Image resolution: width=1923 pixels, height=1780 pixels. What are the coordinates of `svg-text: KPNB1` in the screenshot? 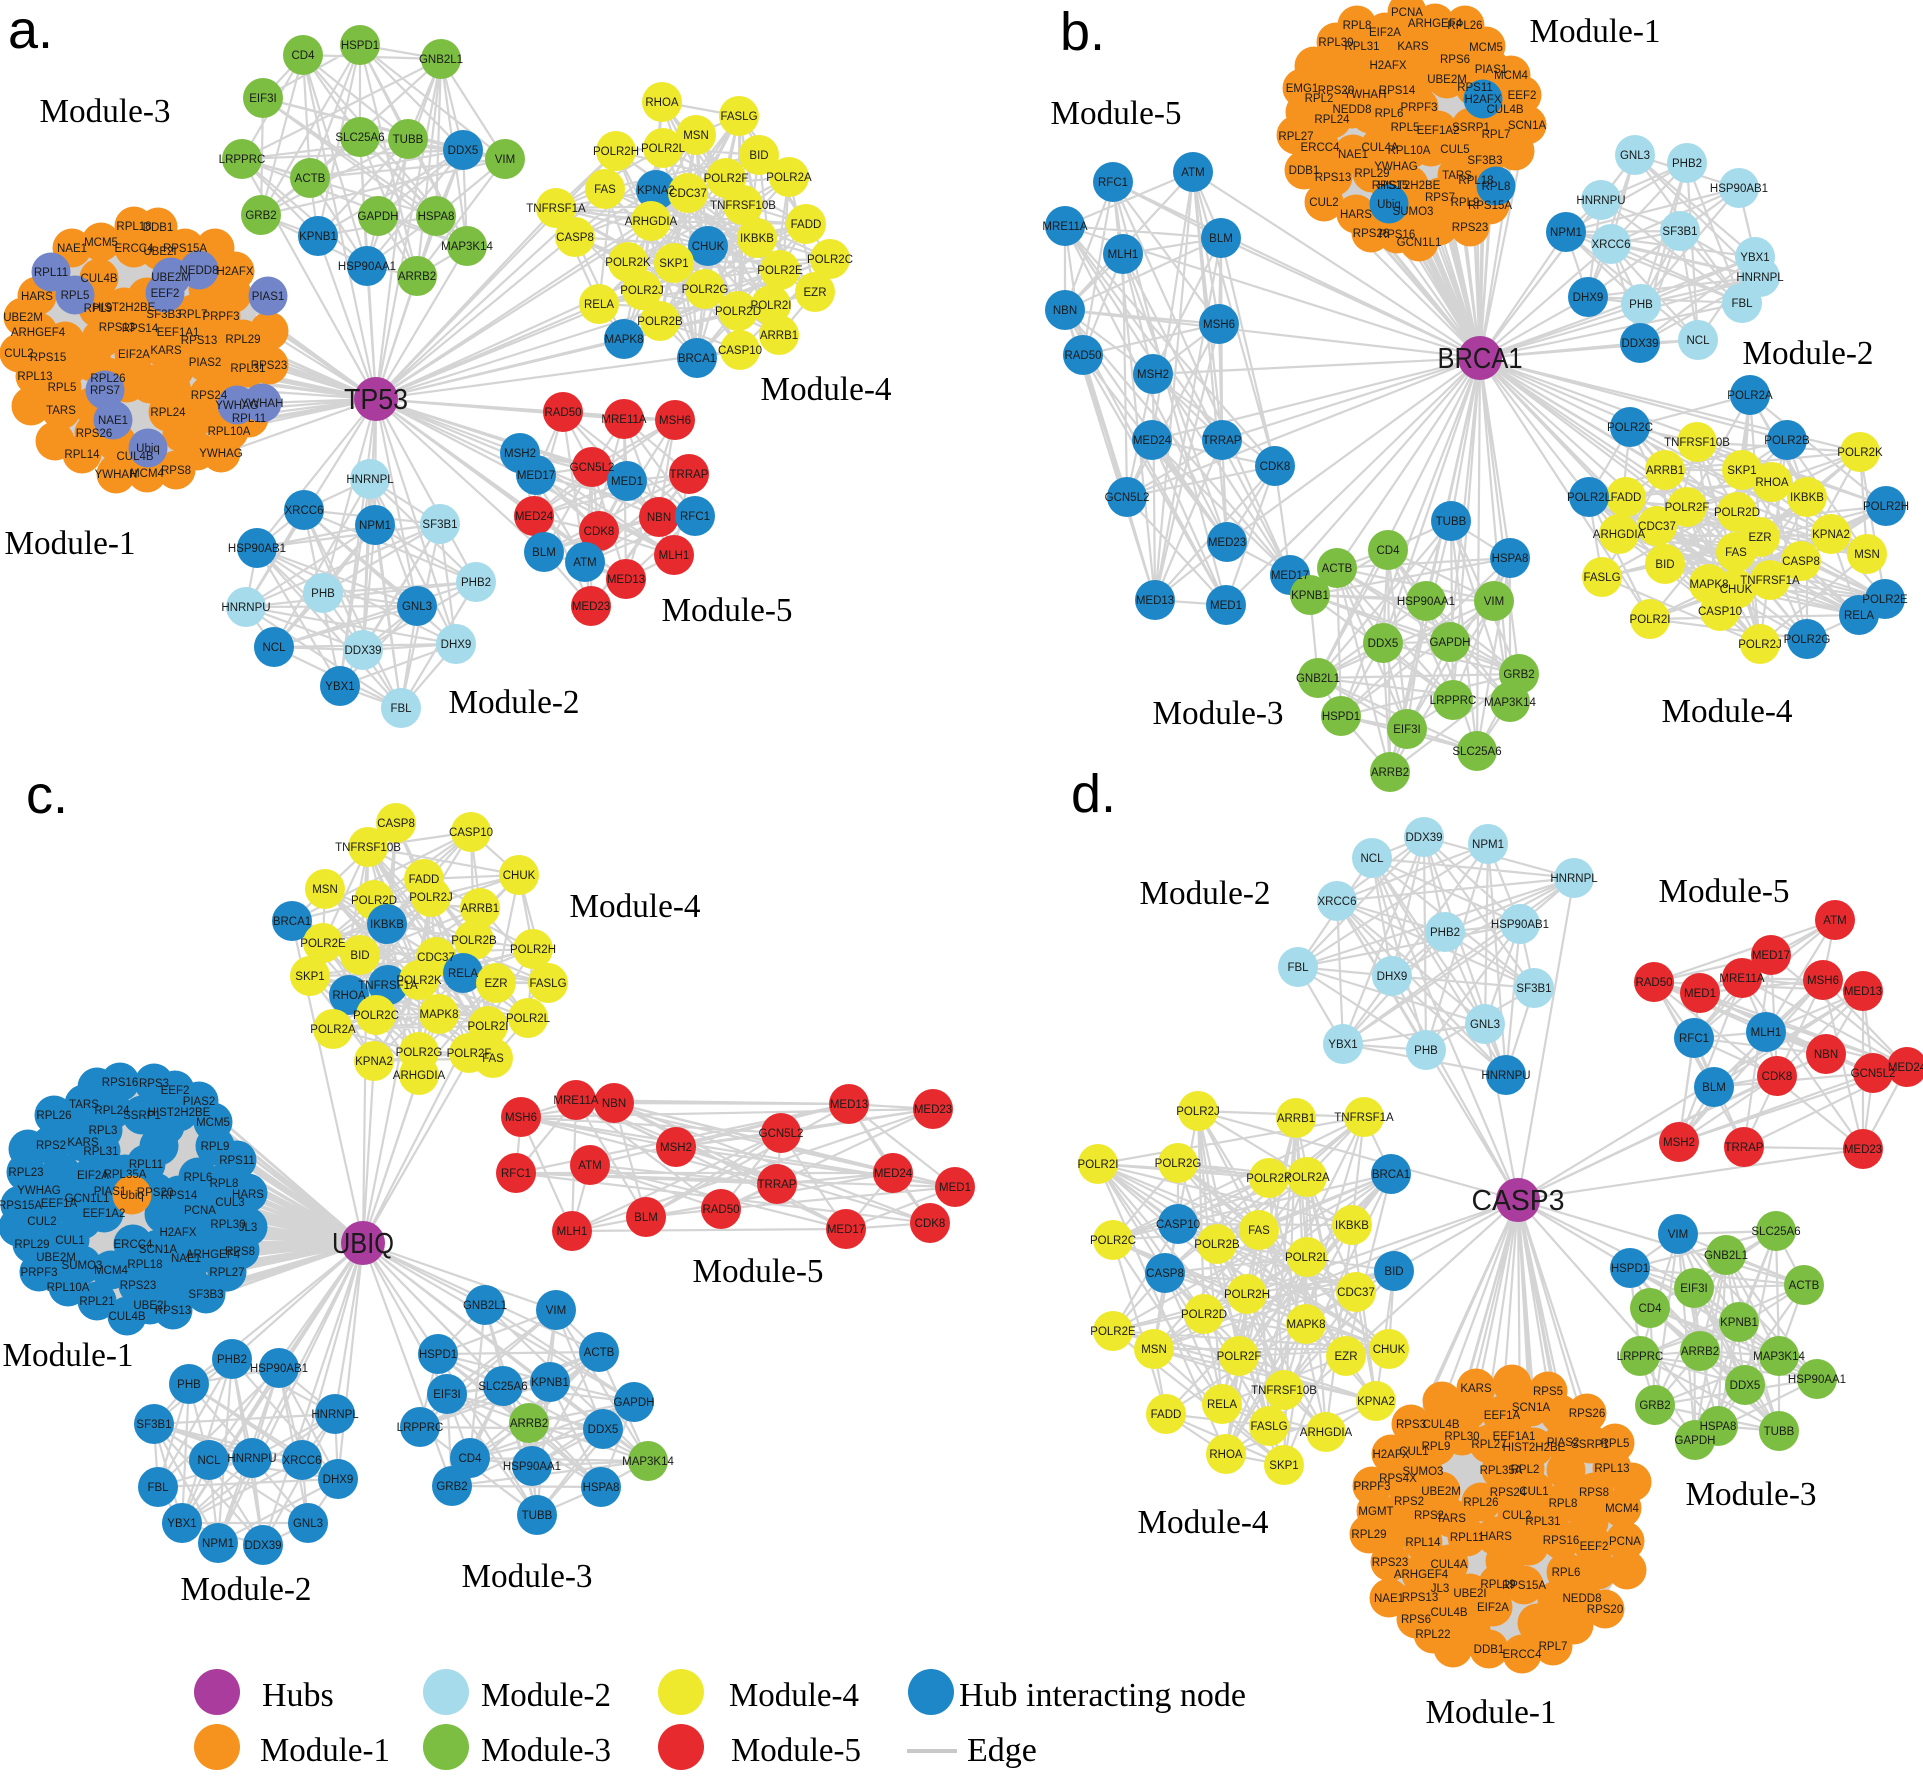 It's located at (318, 237).